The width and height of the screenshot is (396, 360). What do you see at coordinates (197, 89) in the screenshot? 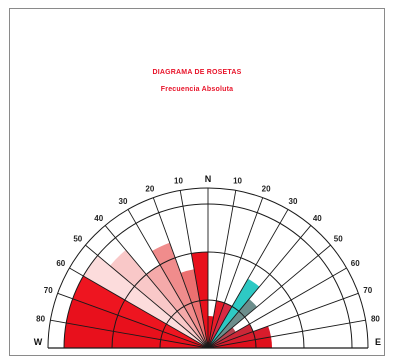
I see `chart-subtitle: Frecuencia Absoluta` at bounding box center [197, 89].